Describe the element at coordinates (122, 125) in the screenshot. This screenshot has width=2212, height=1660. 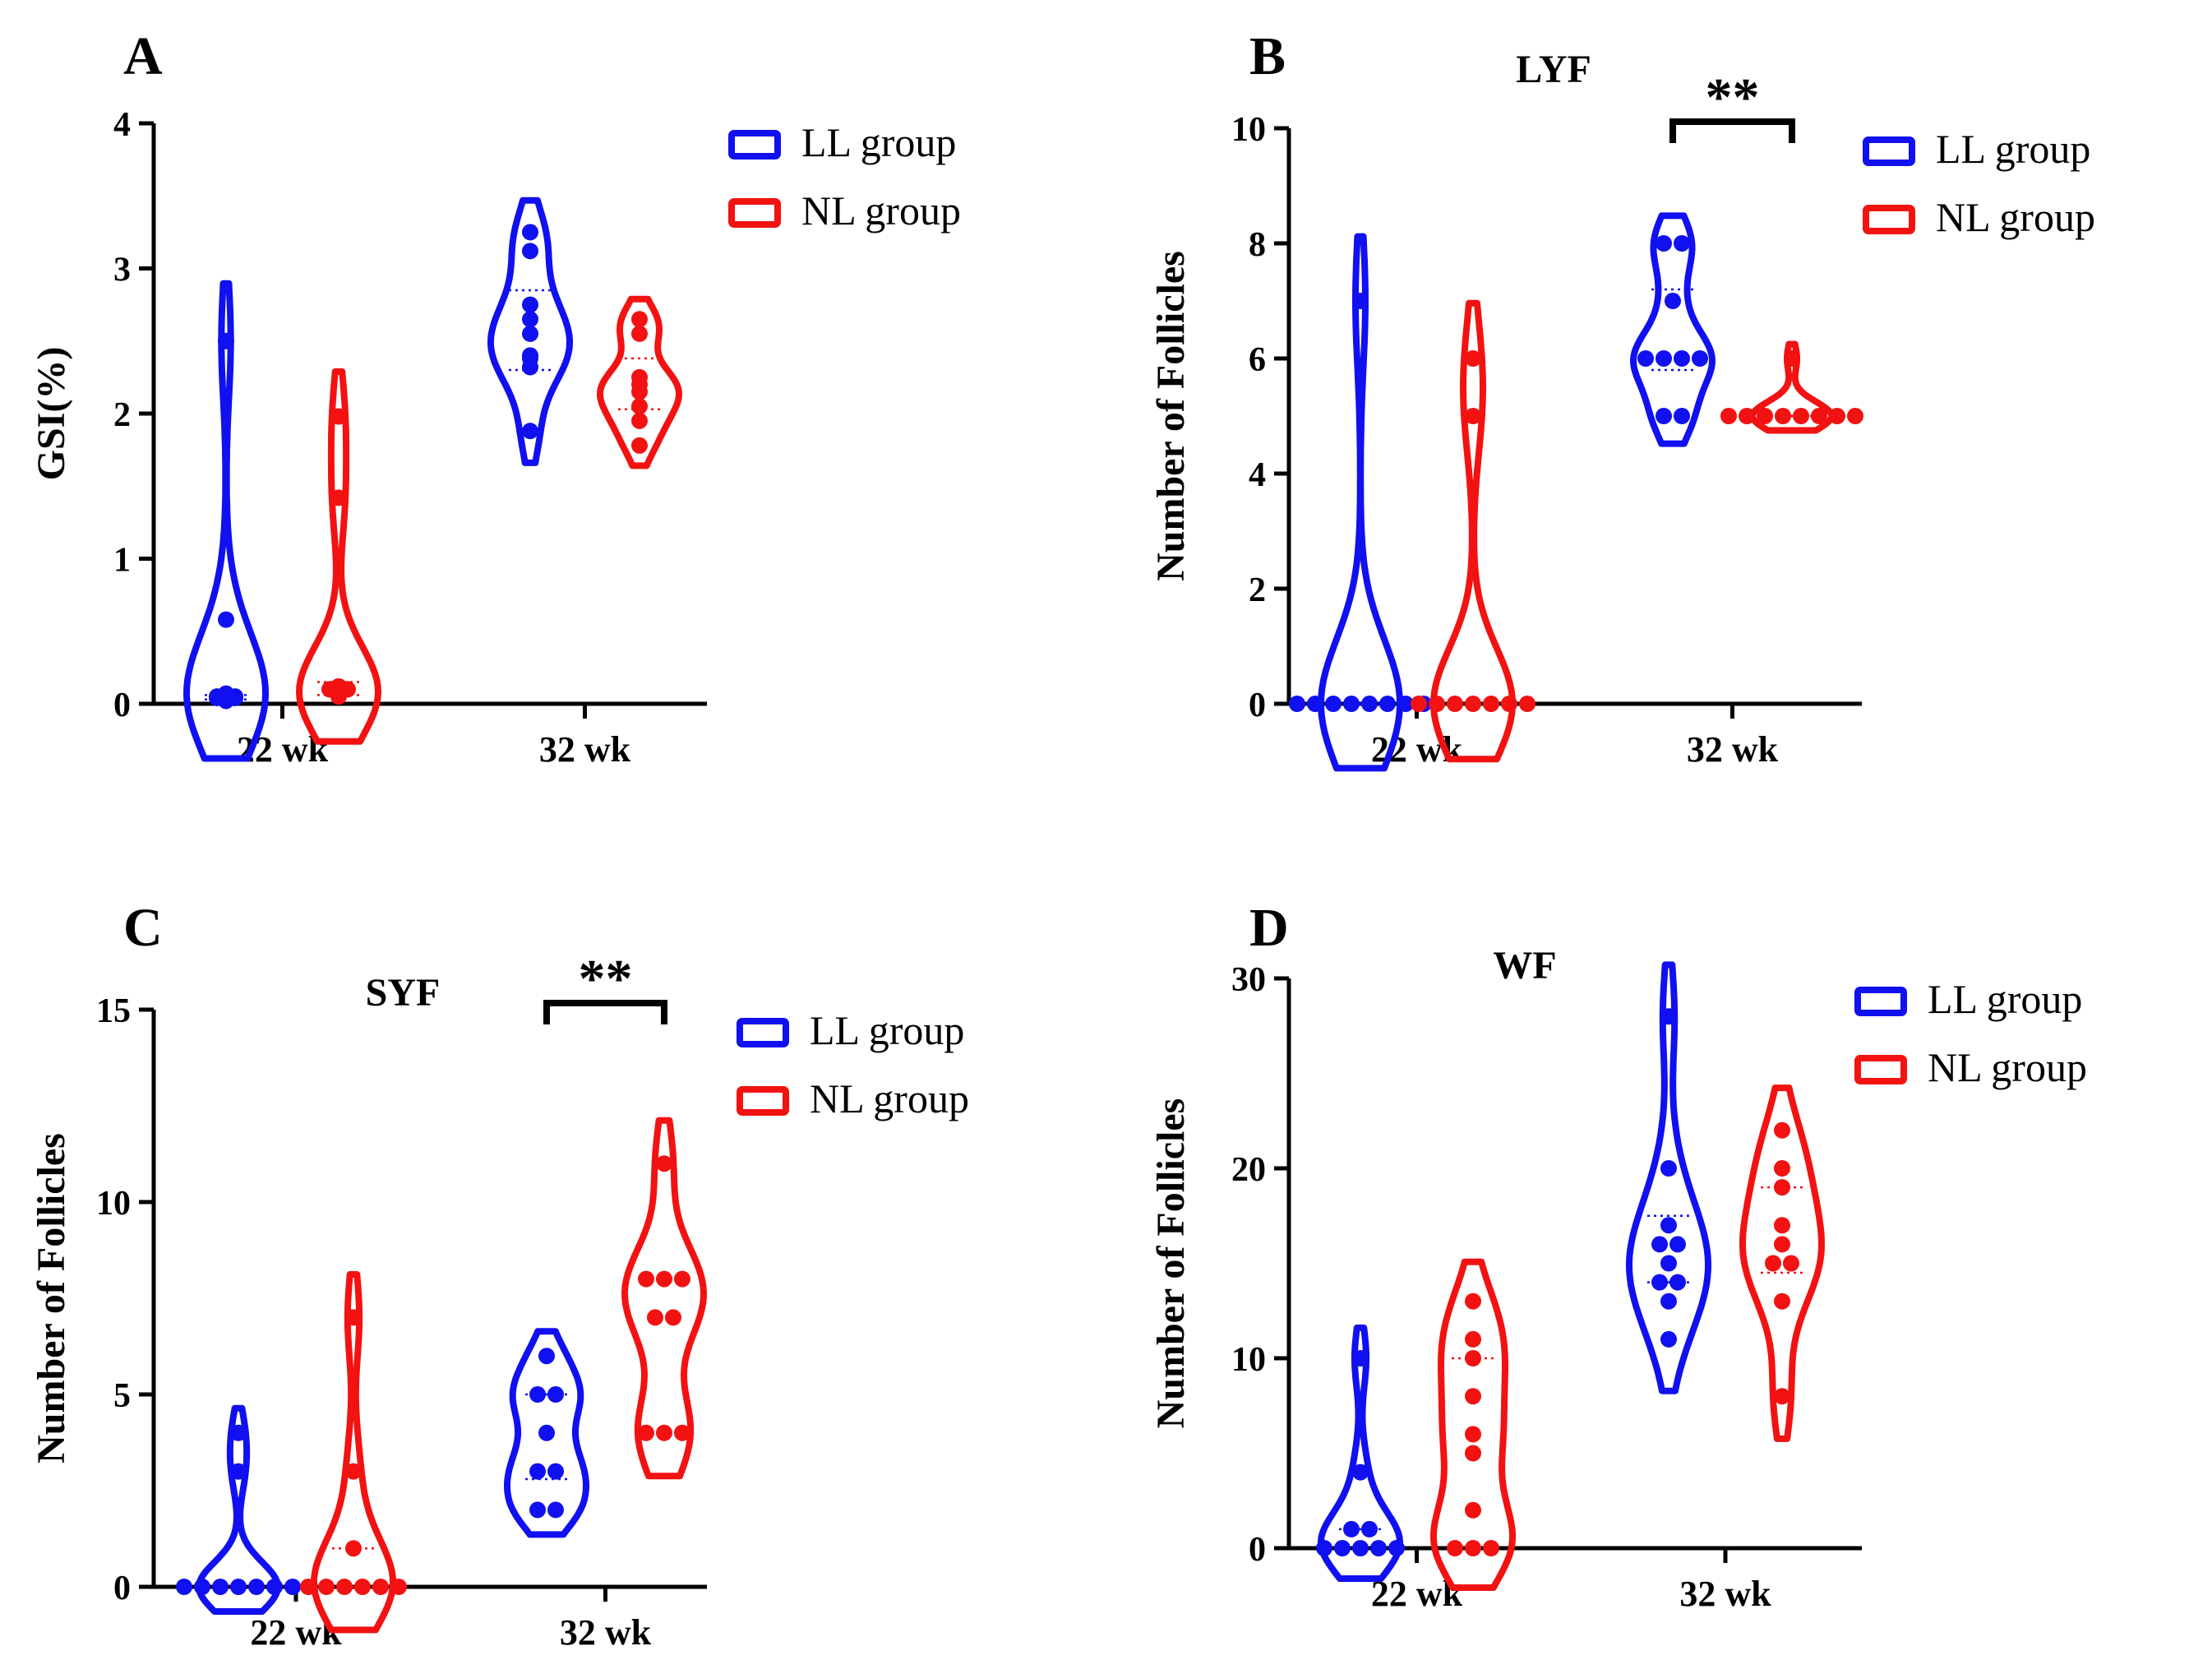
I see `y-tick-label: 4` at that location.